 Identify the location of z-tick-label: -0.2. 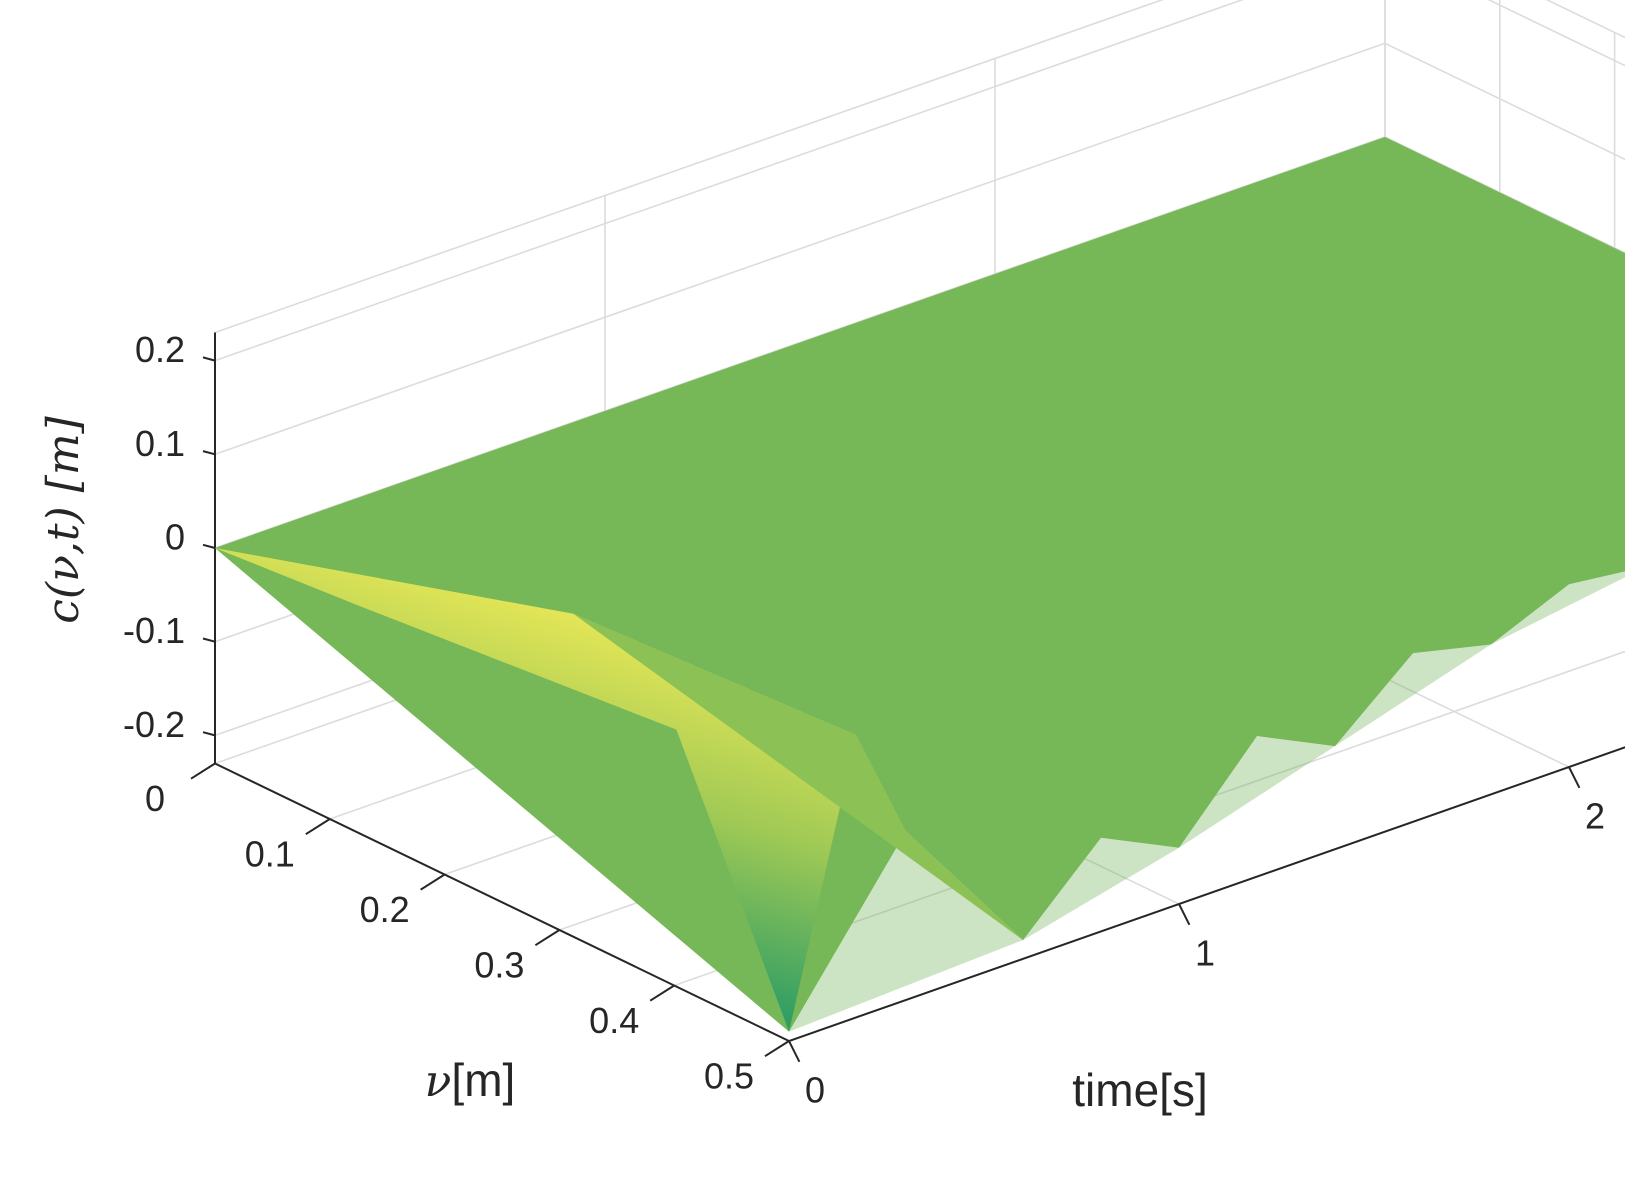
(154, 724).